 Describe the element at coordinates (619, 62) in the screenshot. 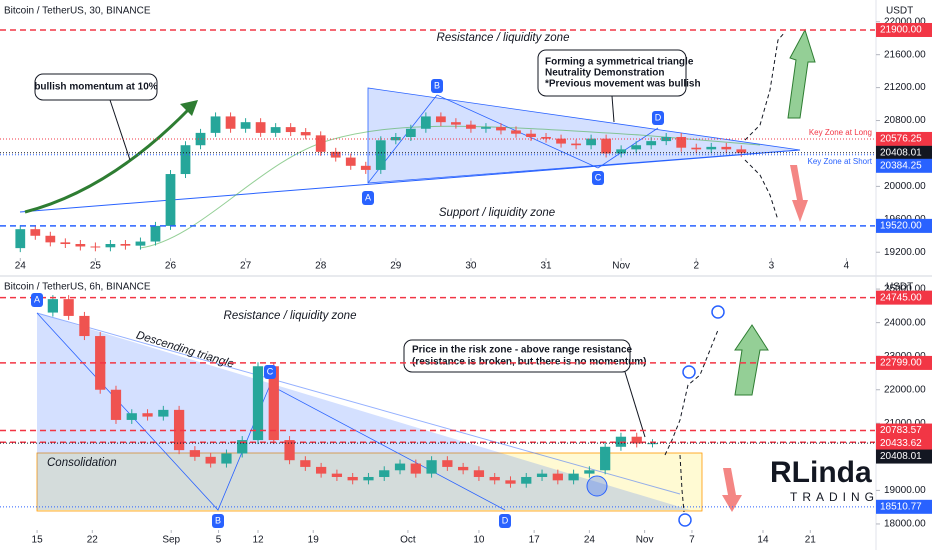

I see `callout-text: Forming a symmetrical triangle` at that location.